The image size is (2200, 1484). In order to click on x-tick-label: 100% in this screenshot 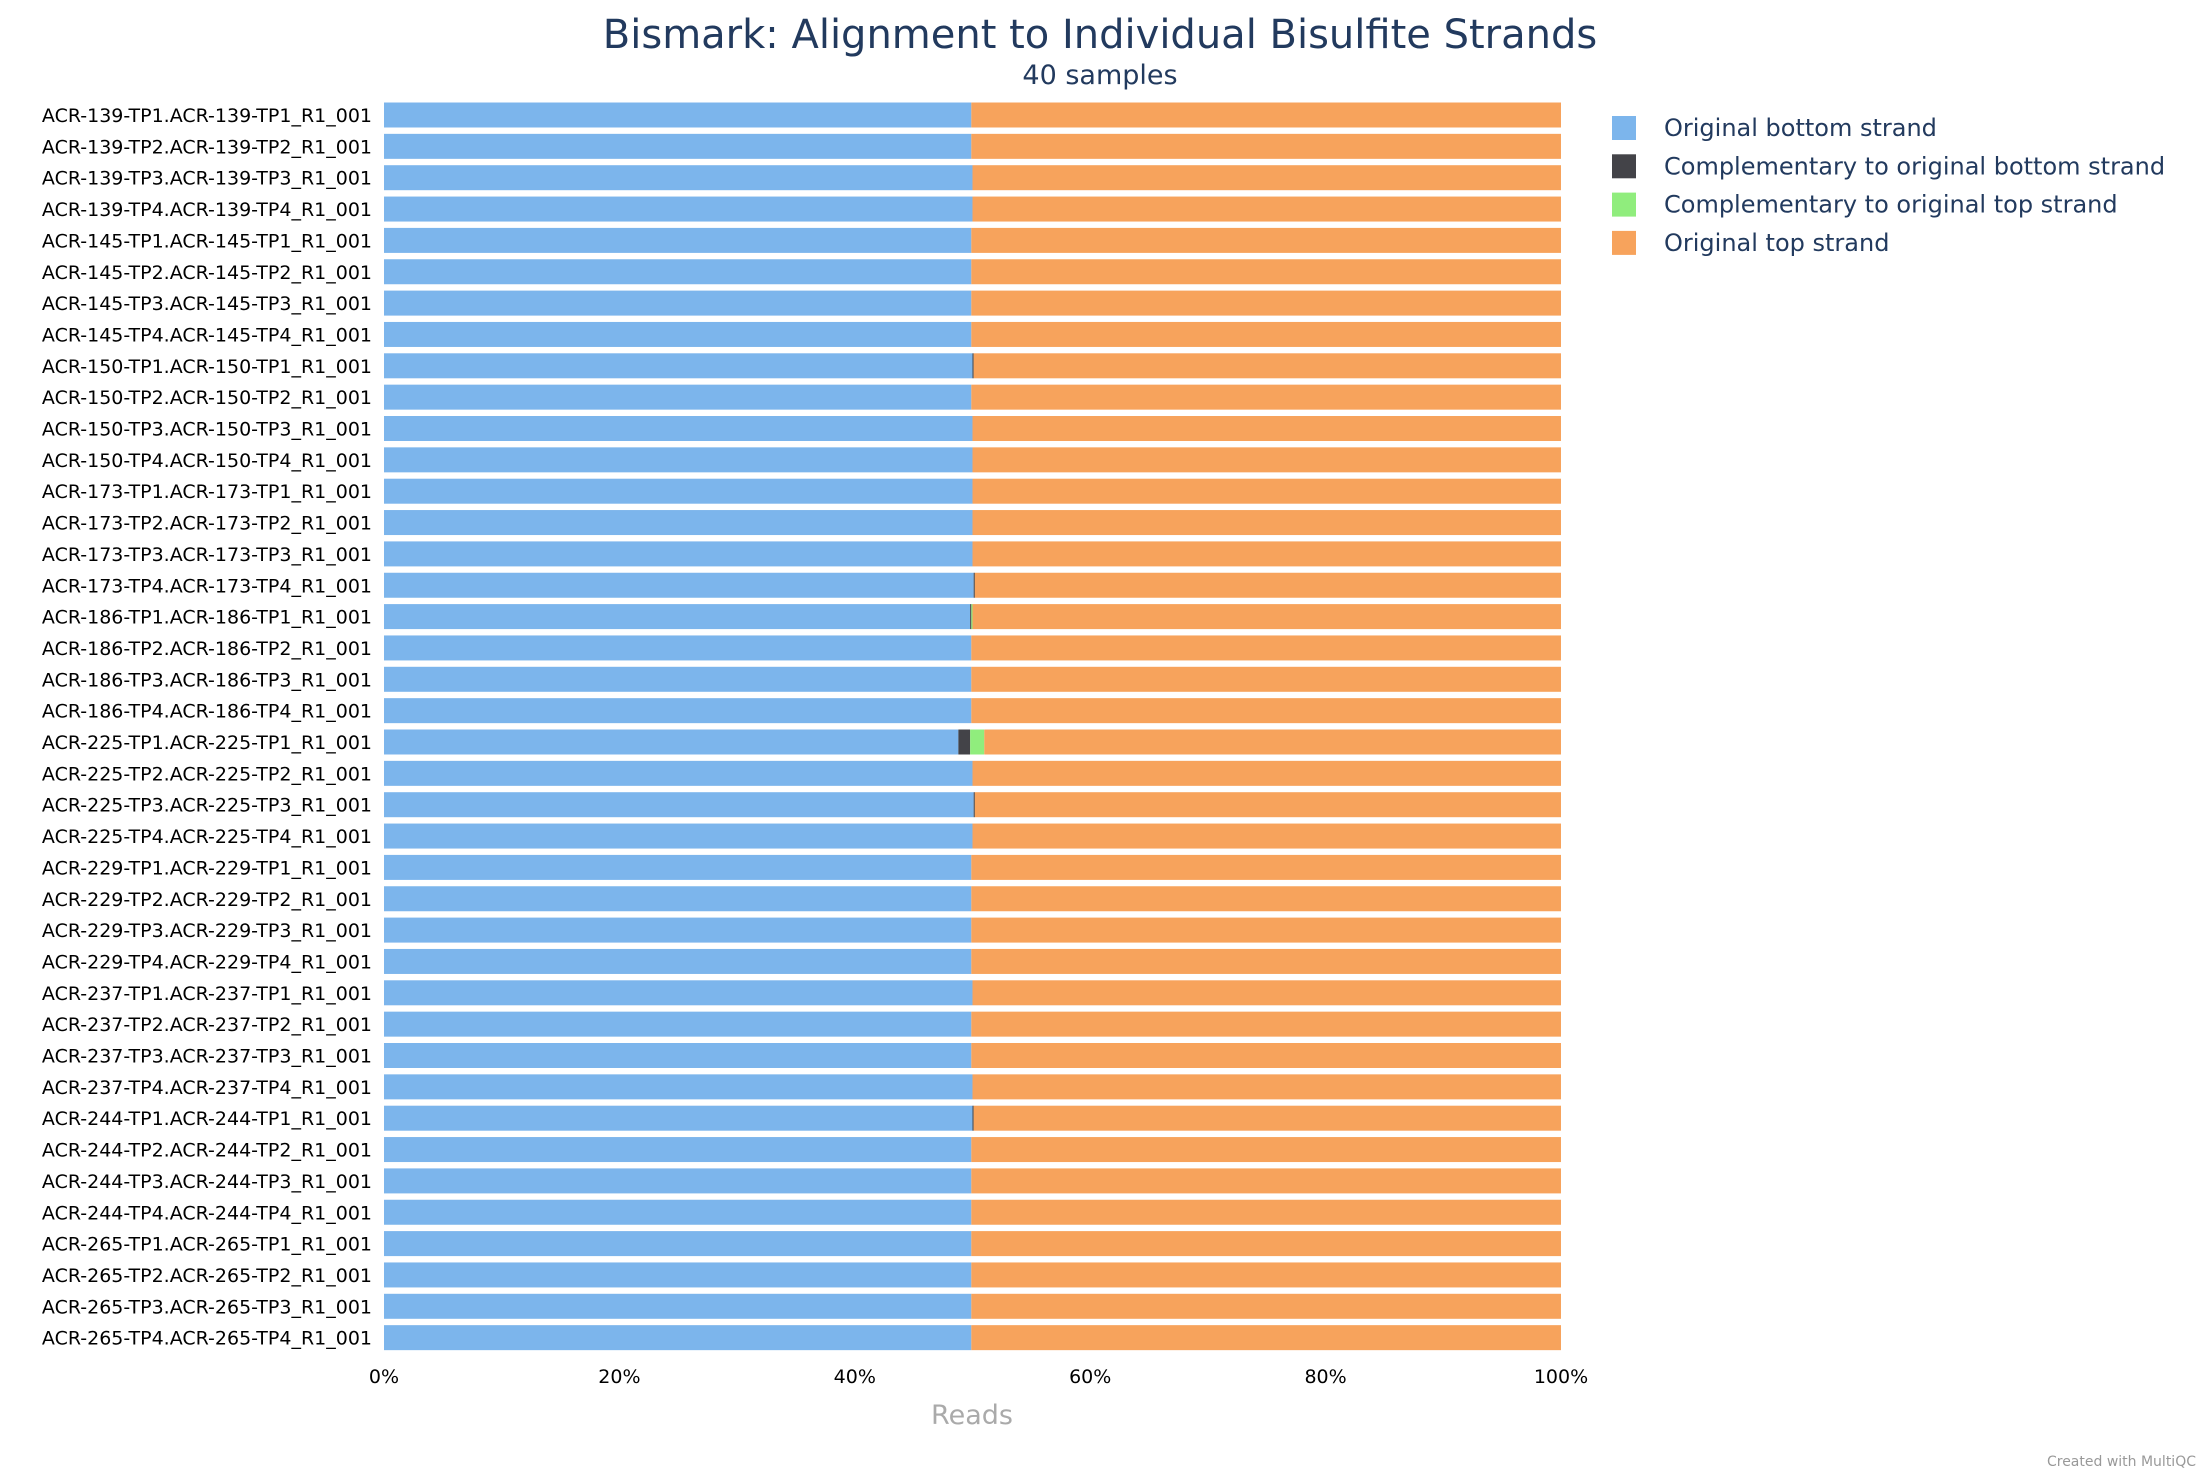, I will do `click(1561, 1377)`.